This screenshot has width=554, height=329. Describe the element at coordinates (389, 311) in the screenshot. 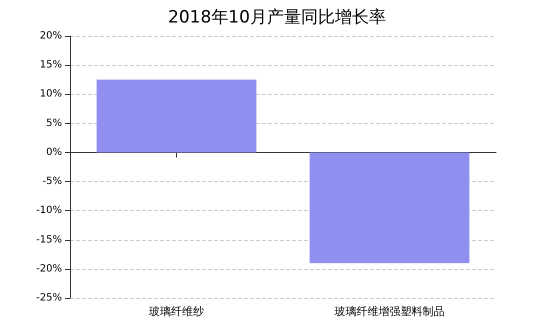

I see `x-tick-label: 玻璃纤维增强塑料制品` at that location.